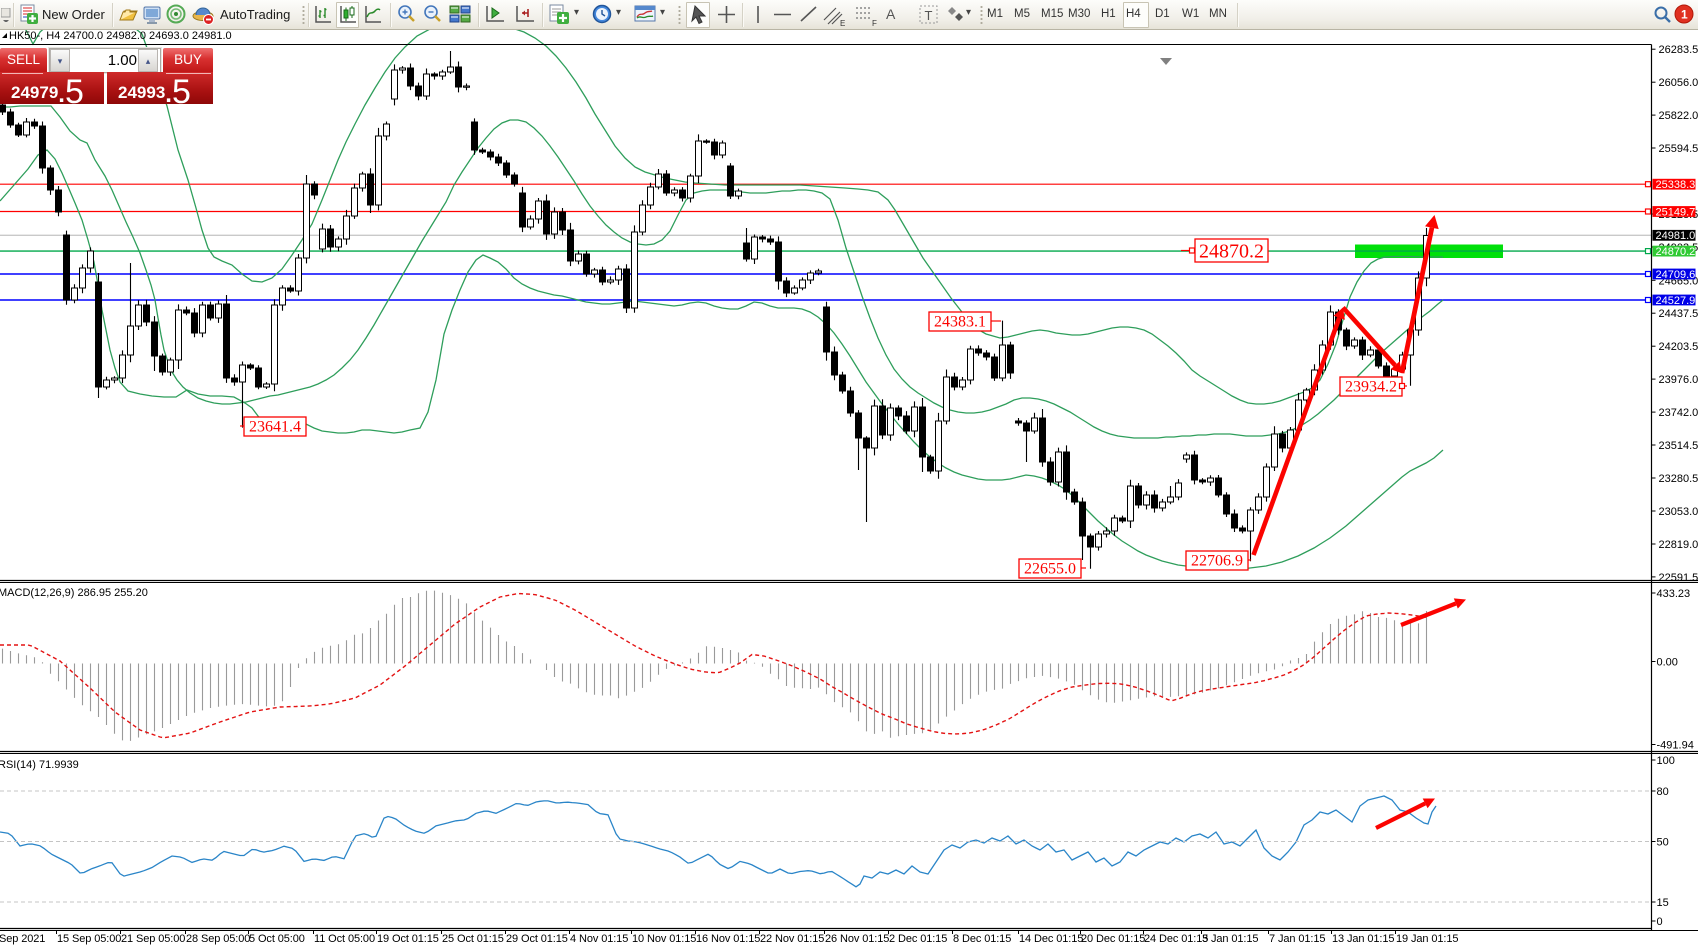  Describe the element at coordinates (728, 939) in the screenshot. I see `svg-text: 16 Nov 01:15` at that location.